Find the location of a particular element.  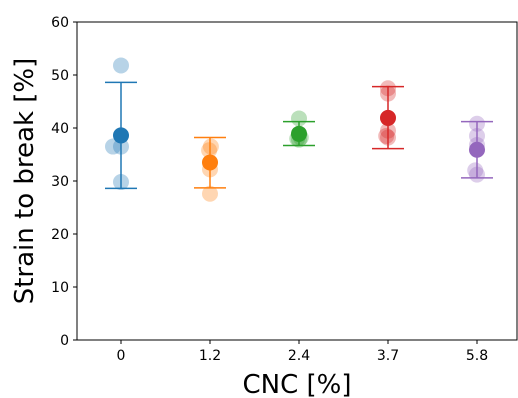

y-tick-label: 50 is located at coordinates (60, 76).